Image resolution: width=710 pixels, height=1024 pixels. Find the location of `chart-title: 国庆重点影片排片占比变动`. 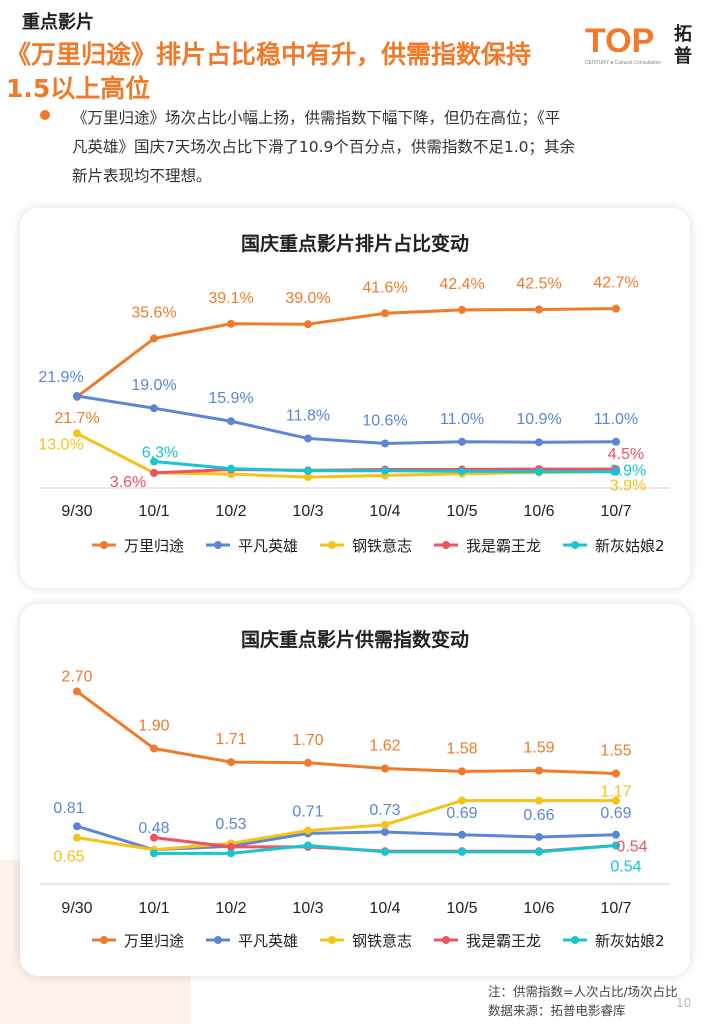

chart-title: 国庆重点影片排片占比变动 is located at coordinates (355, 243).